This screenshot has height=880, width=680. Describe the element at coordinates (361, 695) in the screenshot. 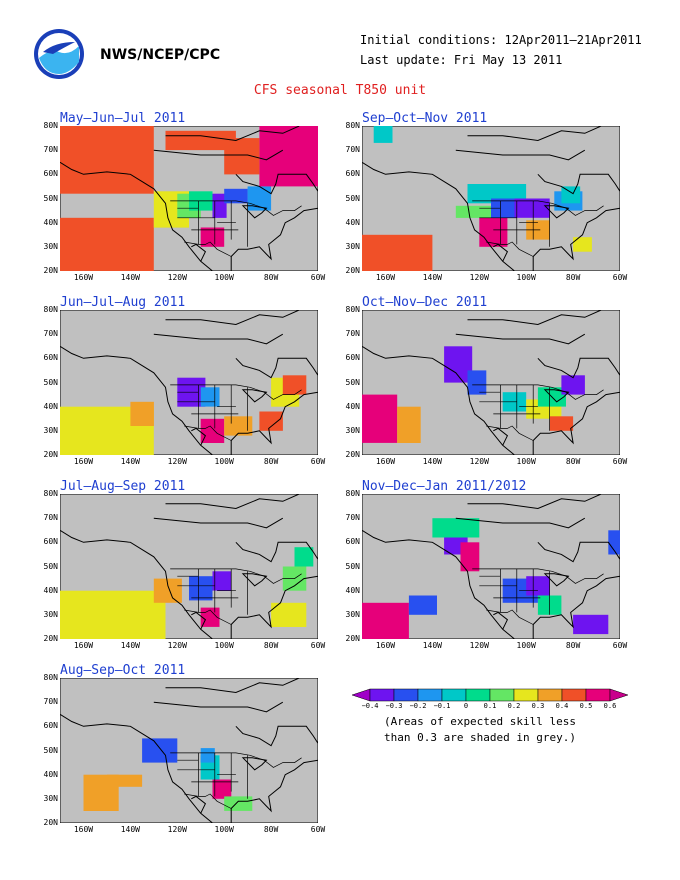

I see `colorbar-arrow-left` at that location.